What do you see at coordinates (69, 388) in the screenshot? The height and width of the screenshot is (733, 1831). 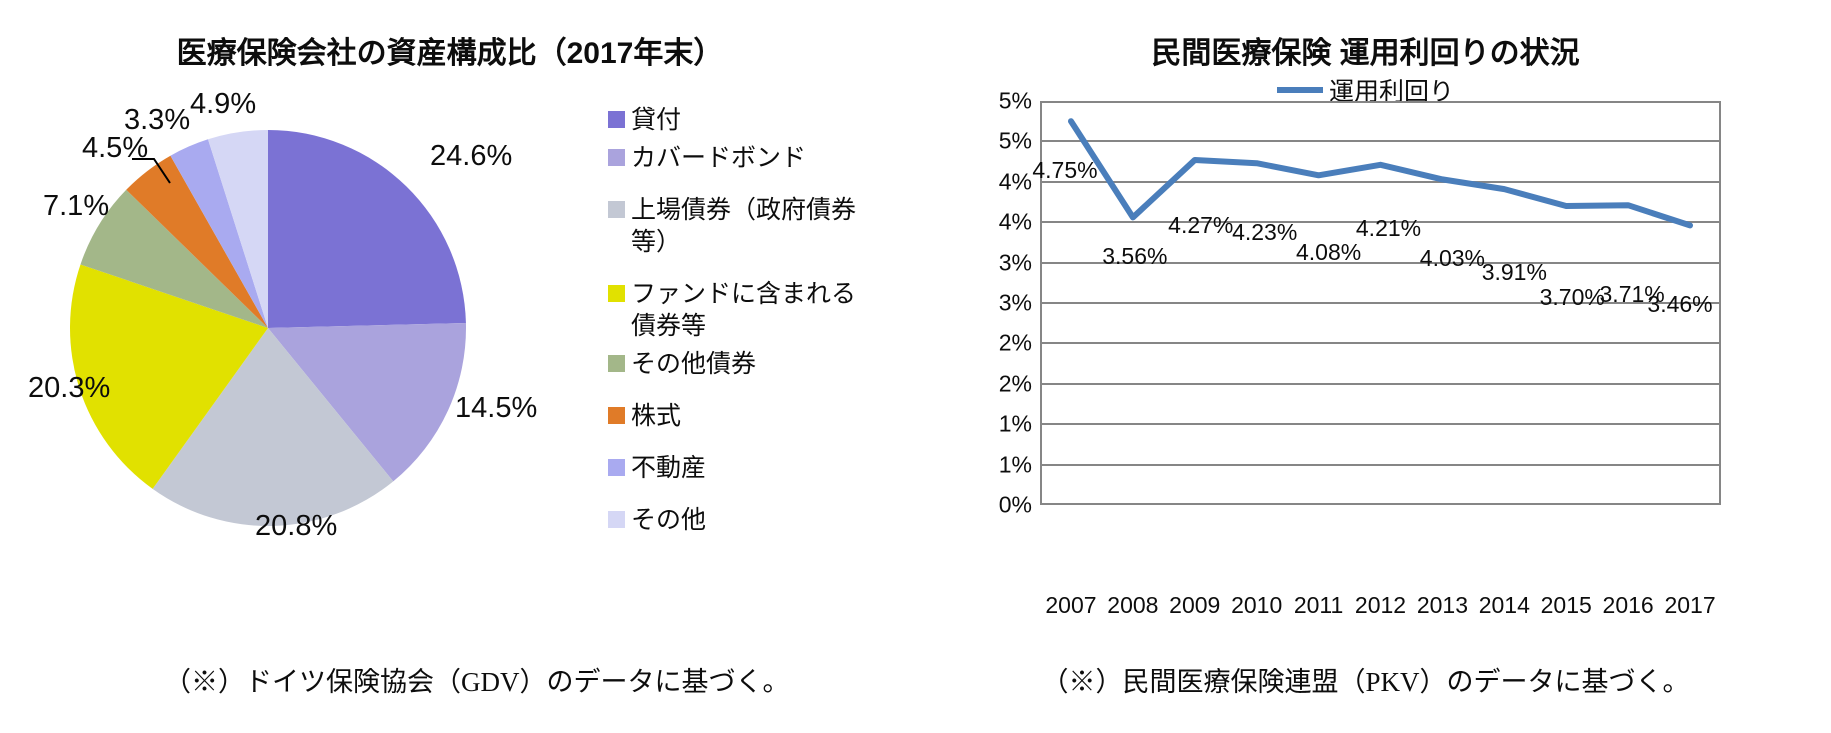 I see `pie-slice-value-label: 20.3%` at bounding box center [69, 388].